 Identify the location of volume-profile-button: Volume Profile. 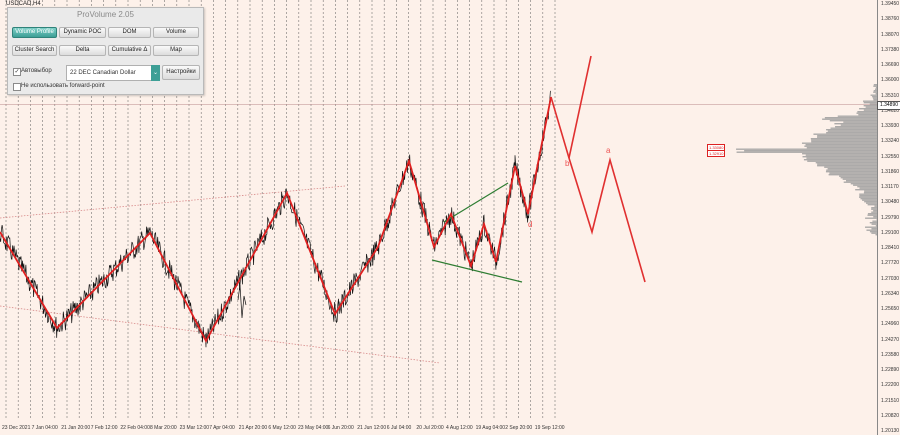
(34, 32).